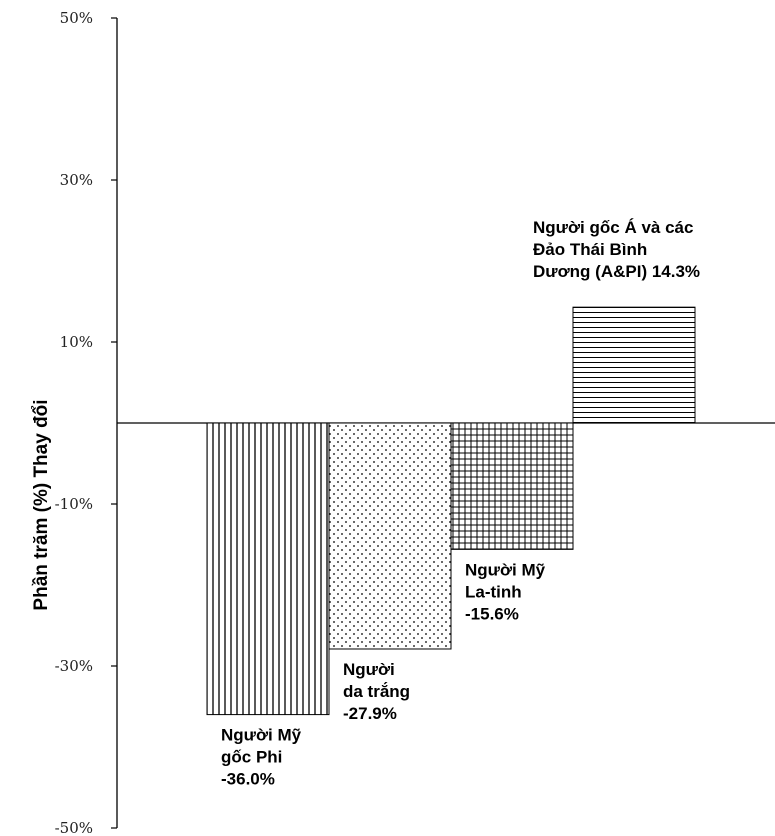 This screenshot has height=836, width=775. What do you see at coordinates (634, 365) in the screenshot?
I see `bar-horizontal-lines` at bounding box center [634, 365].